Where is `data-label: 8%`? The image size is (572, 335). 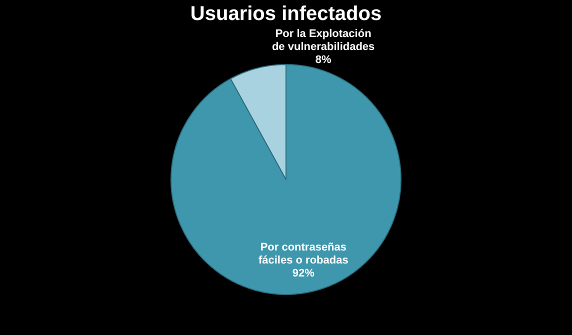
data-label: 8% is located at coordinates (323, 60).